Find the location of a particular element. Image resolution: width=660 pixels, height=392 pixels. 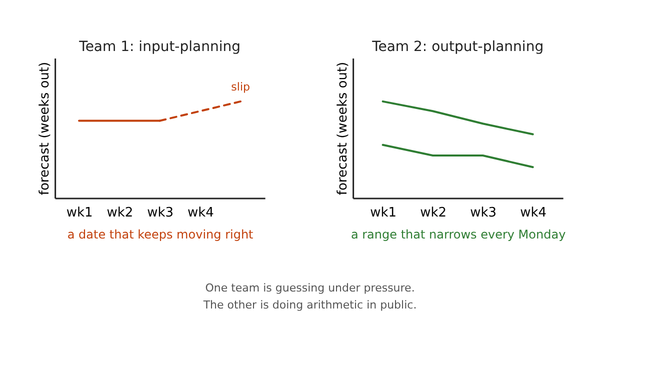

x-axis-title: a date that keeps moving right is located at coordinates (160, 235).